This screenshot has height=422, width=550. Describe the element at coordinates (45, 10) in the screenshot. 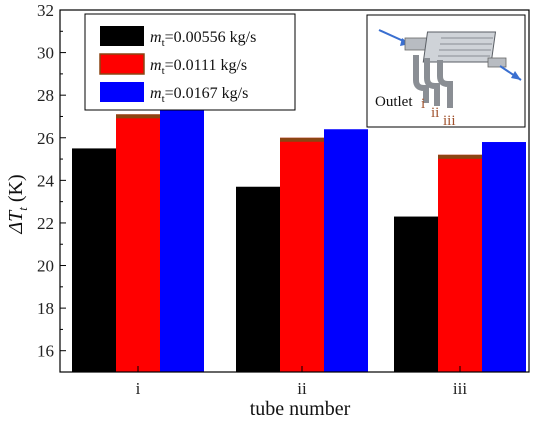

I see `y-tick-label: 32` at that location.